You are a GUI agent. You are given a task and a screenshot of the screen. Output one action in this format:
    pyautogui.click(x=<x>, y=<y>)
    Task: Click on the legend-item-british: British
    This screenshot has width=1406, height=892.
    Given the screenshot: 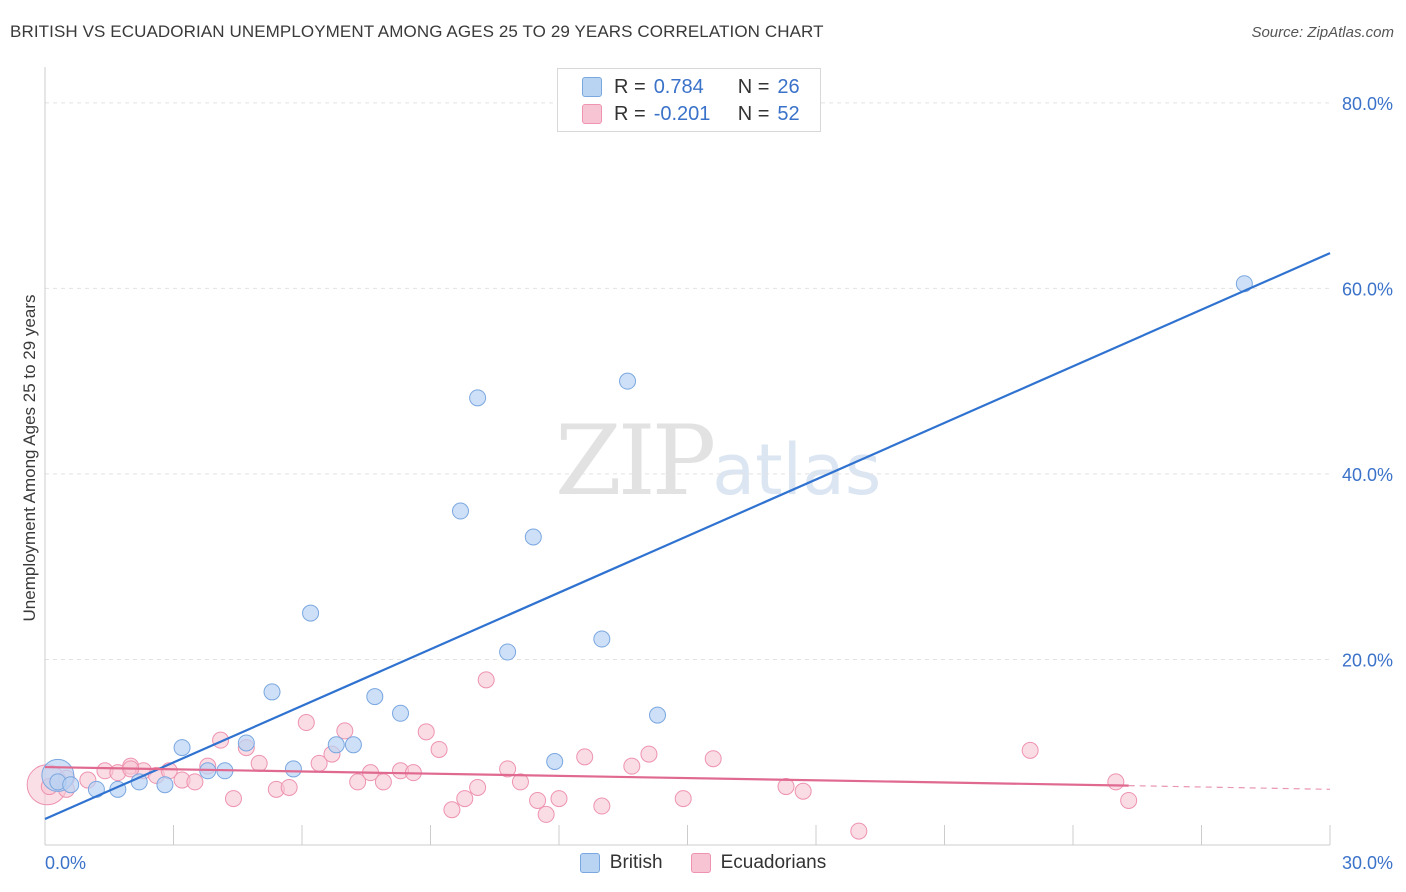 What is the action you would take?
    pyautogui.click(x=621, y=863)
    